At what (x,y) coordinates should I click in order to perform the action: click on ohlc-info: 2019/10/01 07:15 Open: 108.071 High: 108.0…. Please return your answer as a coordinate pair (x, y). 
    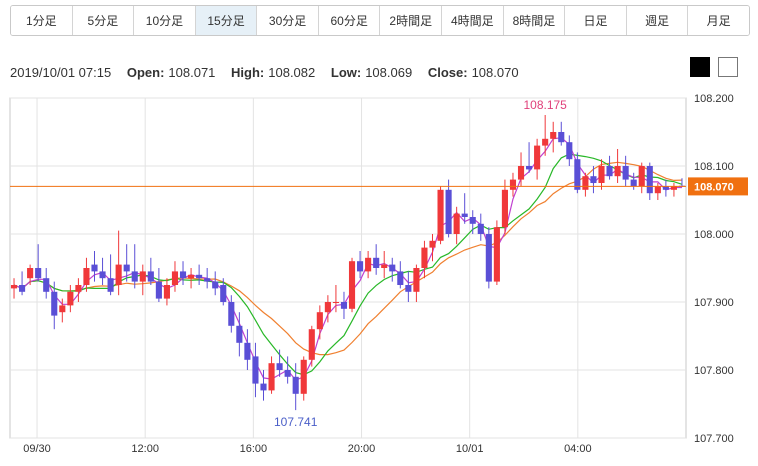
    Looking at the image, I should click on (264, 72).